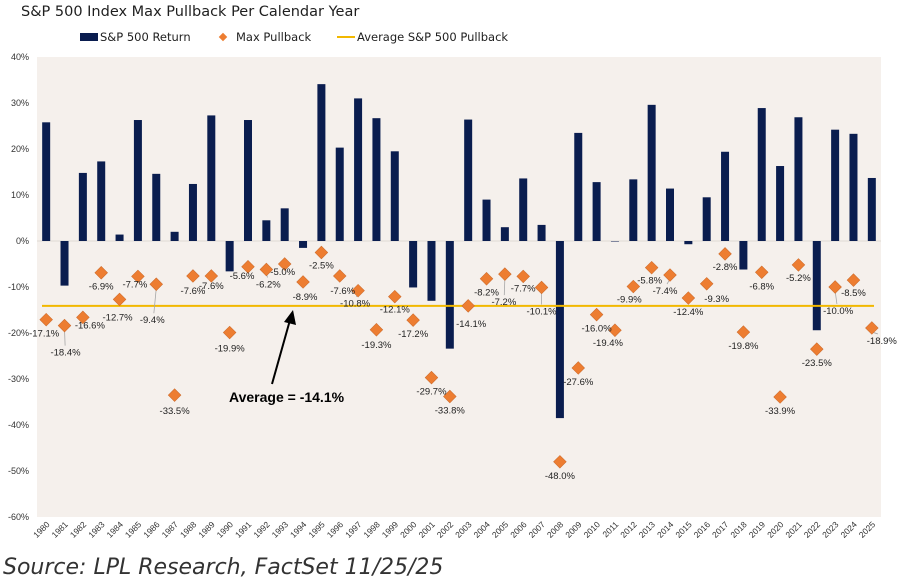  I want to click on y-tick-label: 30%, so click(20, 103).